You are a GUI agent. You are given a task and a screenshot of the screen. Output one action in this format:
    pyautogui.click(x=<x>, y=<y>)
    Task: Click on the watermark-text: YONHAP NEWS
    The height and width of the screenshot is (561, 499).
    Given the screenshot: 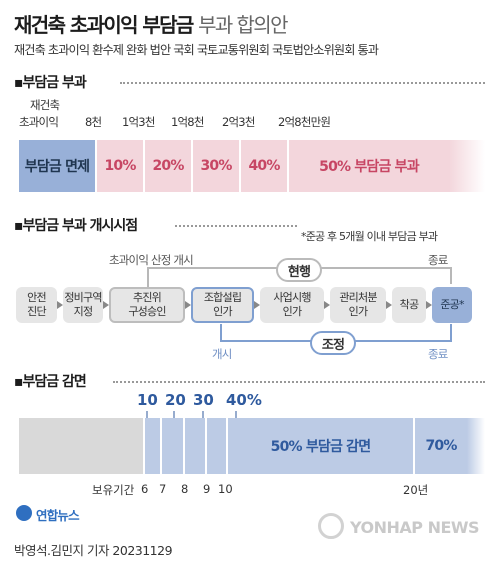 What is the action you would take?
    pyautogui.click(x=415, y=527)
    